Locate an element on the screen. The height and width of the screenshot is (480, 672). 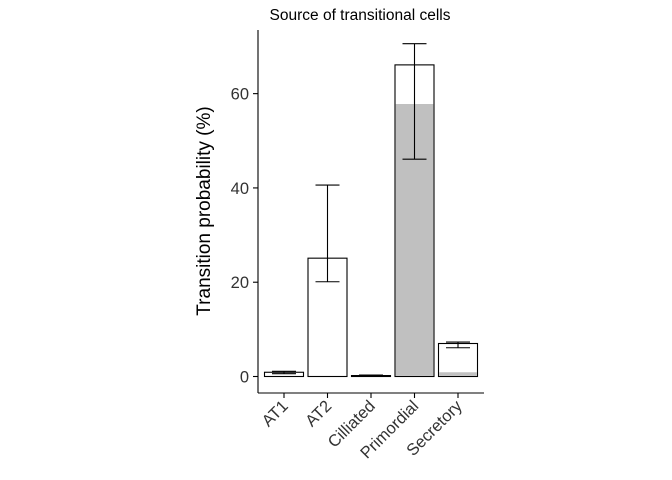
y-tick-label: 40 is located at coordinates (240, 189).